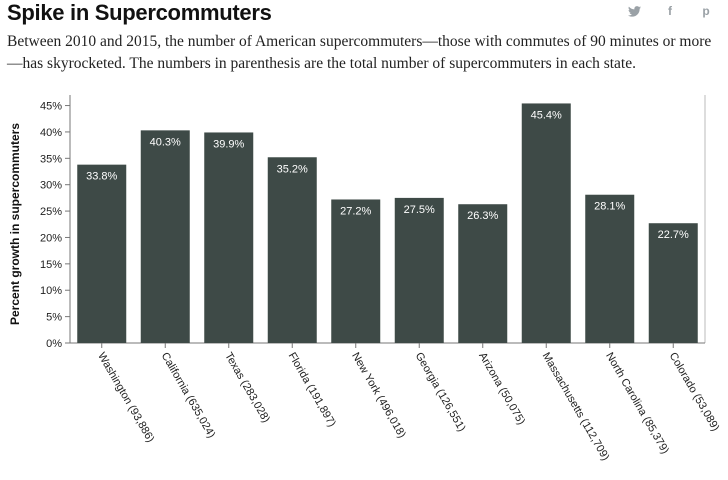 Image resolution: width=728 pixels, height=480 pixels. What do you see at coordinates (247, 388) in the screenshot?
I see `x-tick-label: Texas (283,028)` at bounding box center [247, 388].